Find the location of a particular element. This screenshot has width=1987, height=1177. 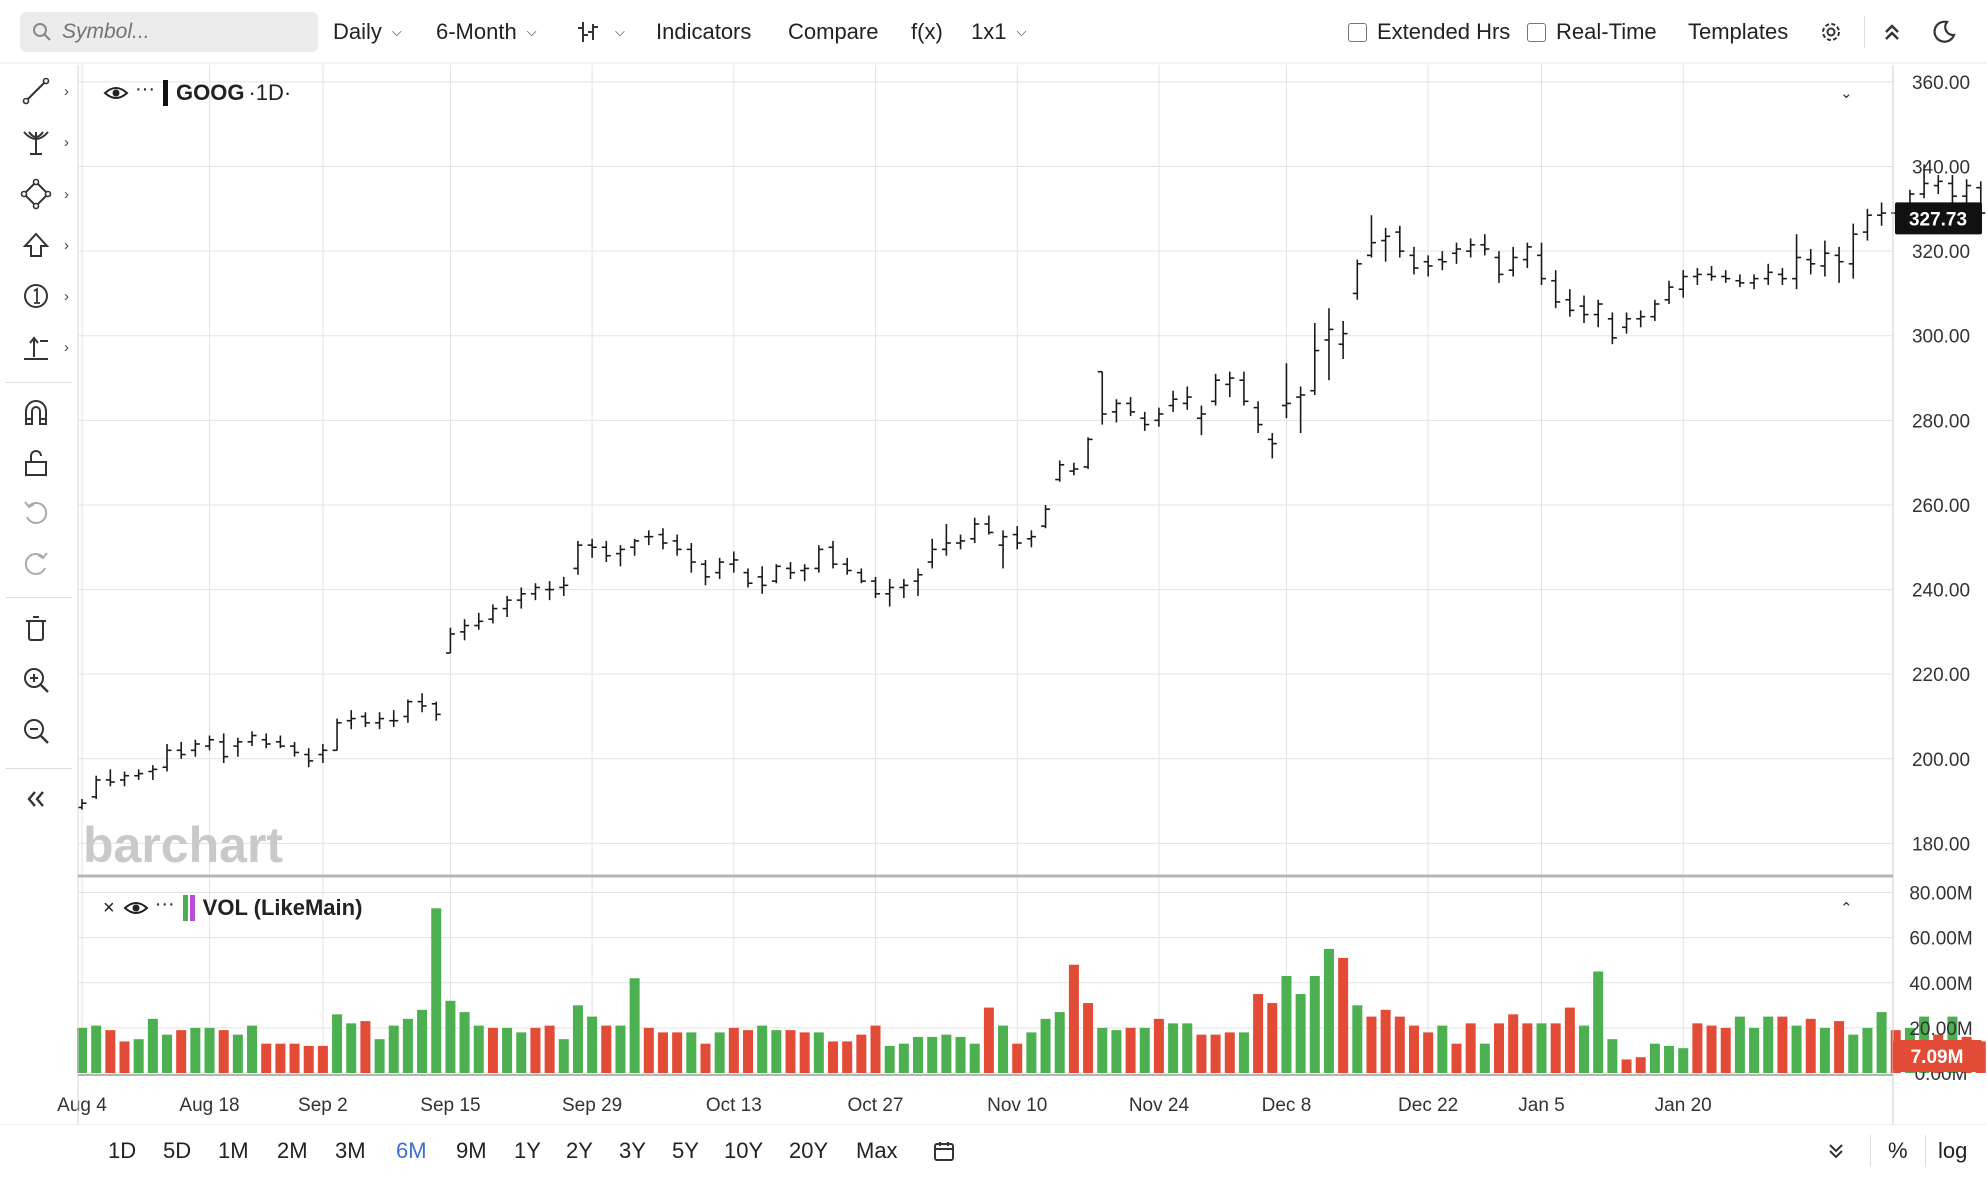

date-range-button is located at coordinates (944, 1151).